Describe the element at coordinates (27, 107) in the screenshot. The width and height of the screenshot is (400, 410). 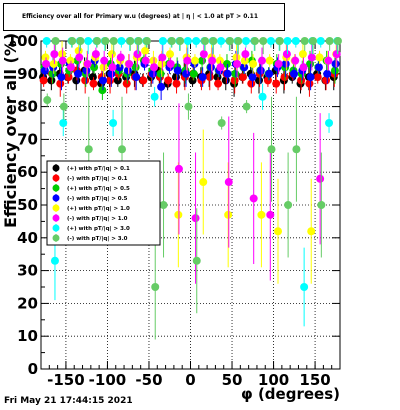
I see `y-tick-label: 80` at that location.